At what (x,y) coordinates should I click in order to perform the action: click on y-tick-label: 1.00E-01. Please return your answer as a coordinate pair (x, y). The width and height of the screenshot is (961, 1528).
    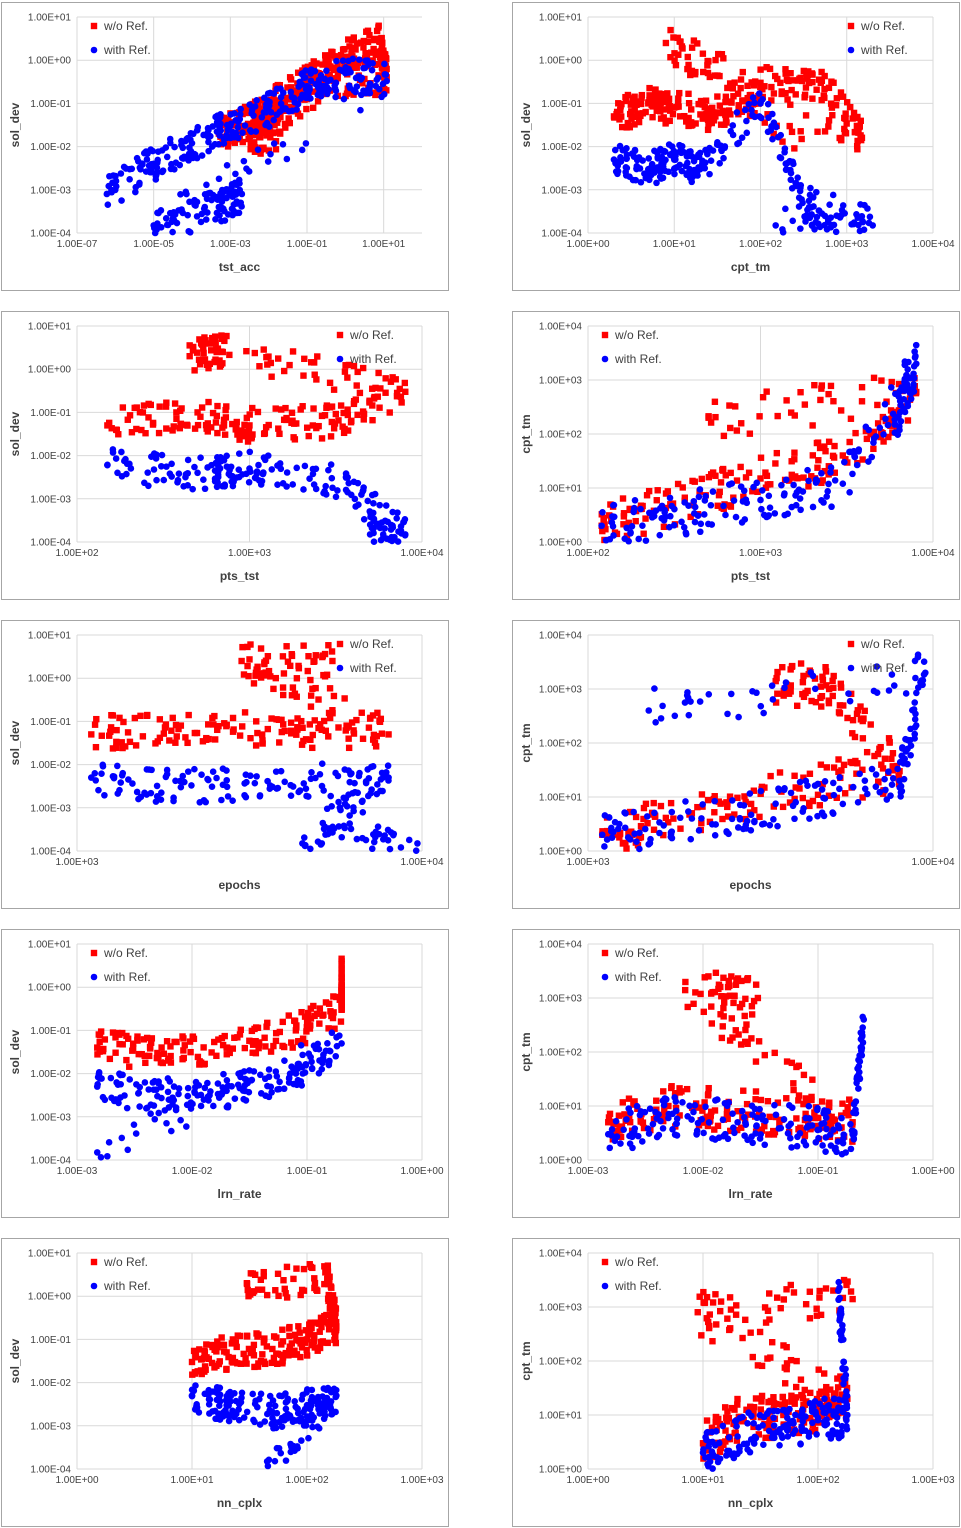
    Looking at the image, I should click on (561, 104).